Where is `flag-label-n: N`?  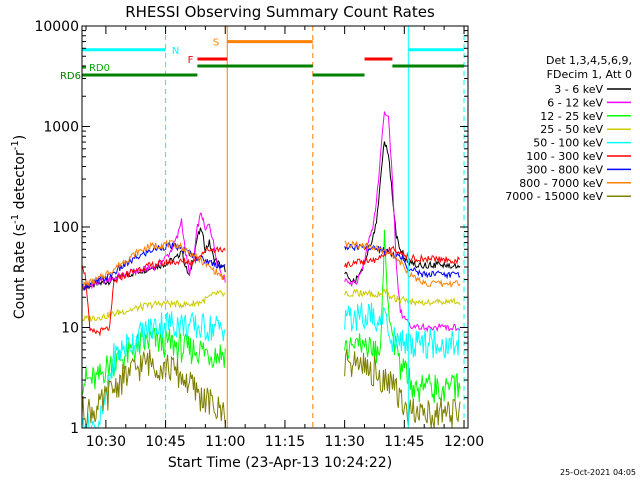
flag-label-n: N is located at coordinates (175, 51).